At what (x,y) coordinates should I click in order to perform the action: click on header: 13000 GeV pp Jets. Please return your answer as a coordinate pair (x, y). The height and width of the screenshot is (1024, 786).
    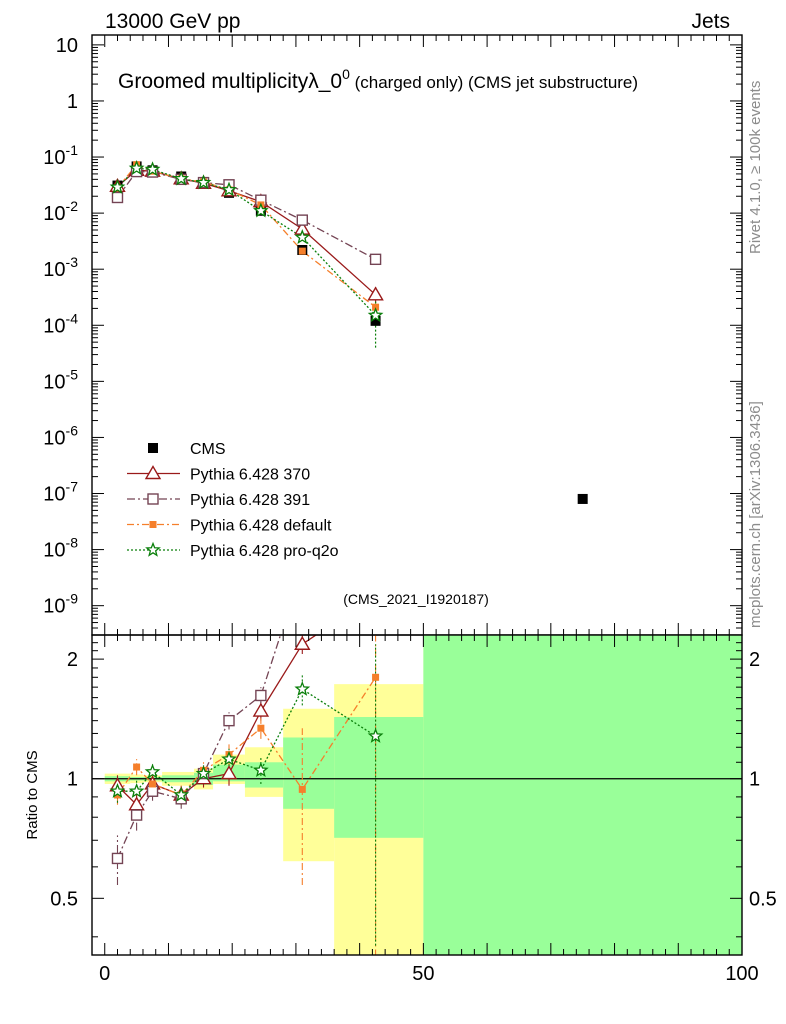
    Looking at the image, I should click on (417, 21).